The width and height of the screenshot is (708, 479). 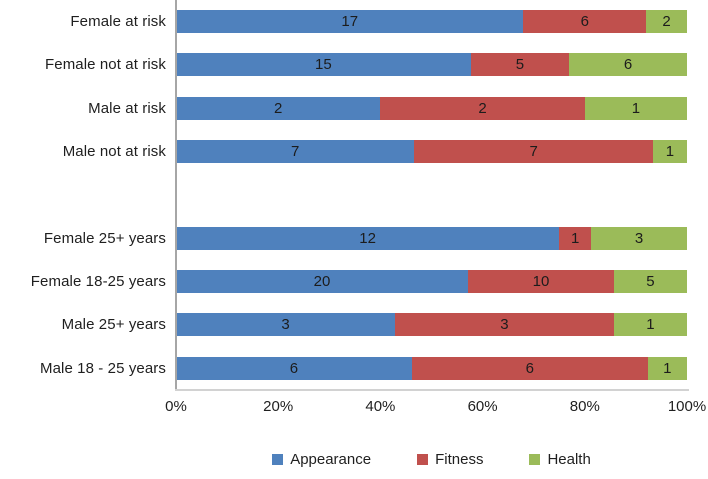 What do you see at coordinates (459, 459) in the screenshot?
I see `legend-label: Fitness` at bounding box center [459, 459].